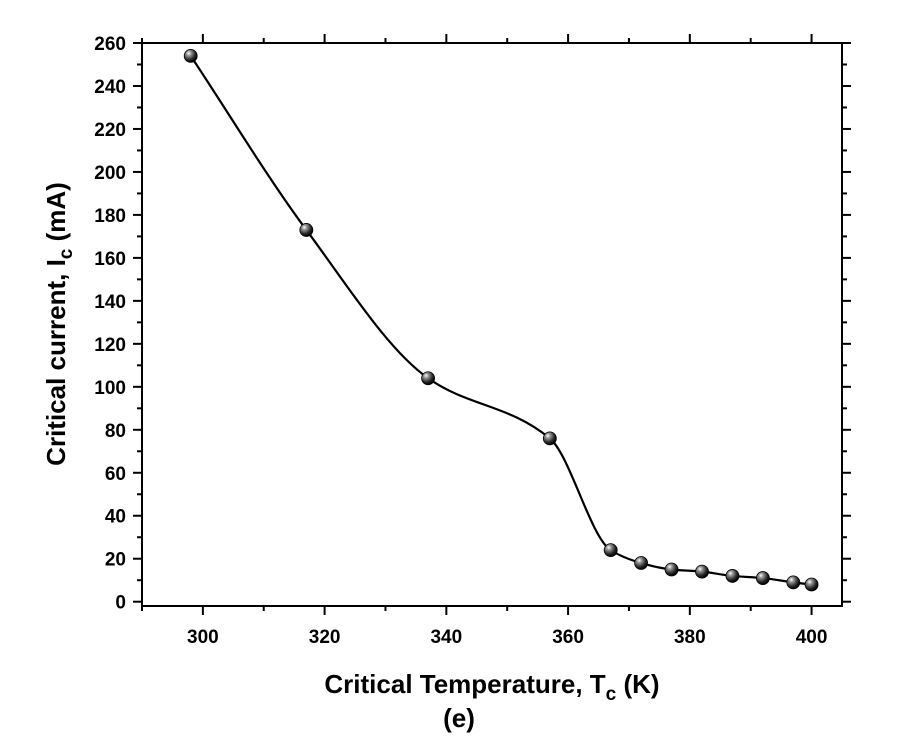 The height and width of the screenshot is (750, 902). Describe the element at coordinates (115, 560) in the screenshot. I see `y-tick-label: 20` at that location.